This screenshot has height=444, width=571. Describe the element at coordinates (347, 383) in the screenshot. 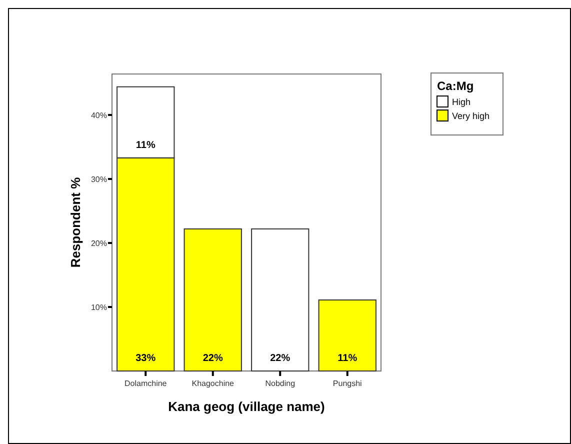

I see `x-tick-label: Pungshi` at that location.